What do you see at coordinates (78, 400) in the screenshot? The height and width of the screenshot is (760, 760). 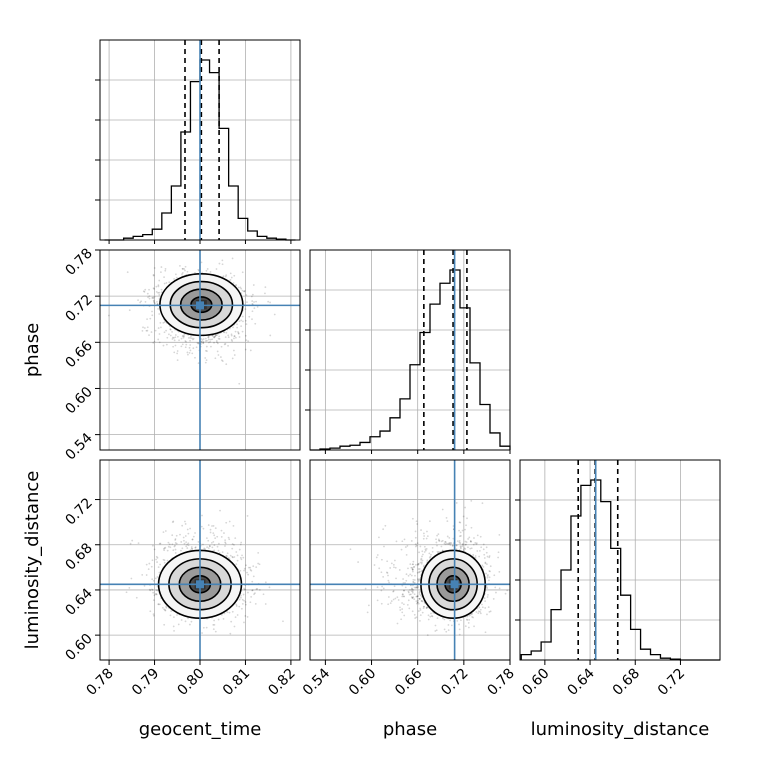 I see `y-tick-label-phase: 0.60` at bounding box center [78, 400].